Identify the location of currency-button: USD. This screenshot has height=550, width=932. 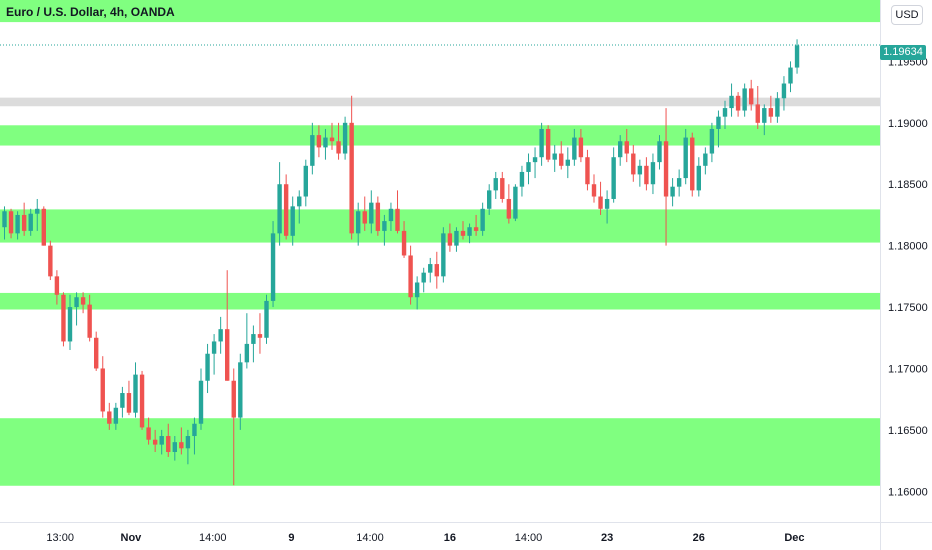
(907, 15).